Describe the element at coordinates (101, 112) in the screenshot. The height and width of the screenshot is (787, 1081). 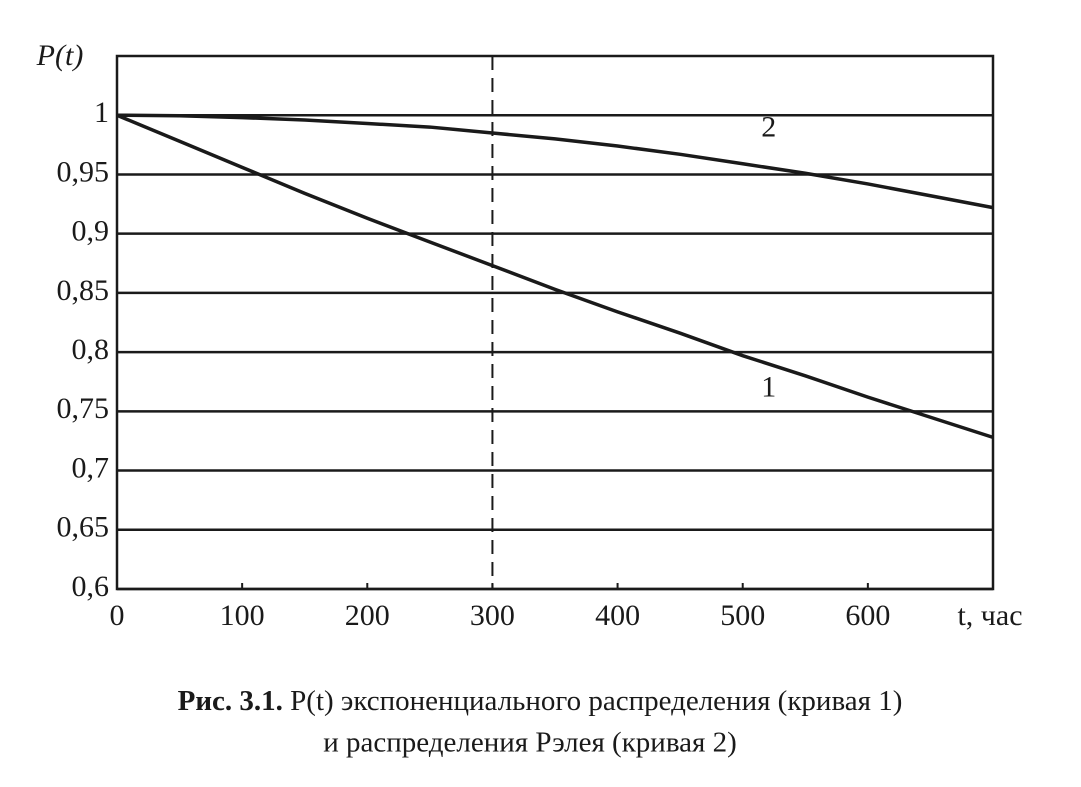
I see `y-tick-label: 1` at that location.